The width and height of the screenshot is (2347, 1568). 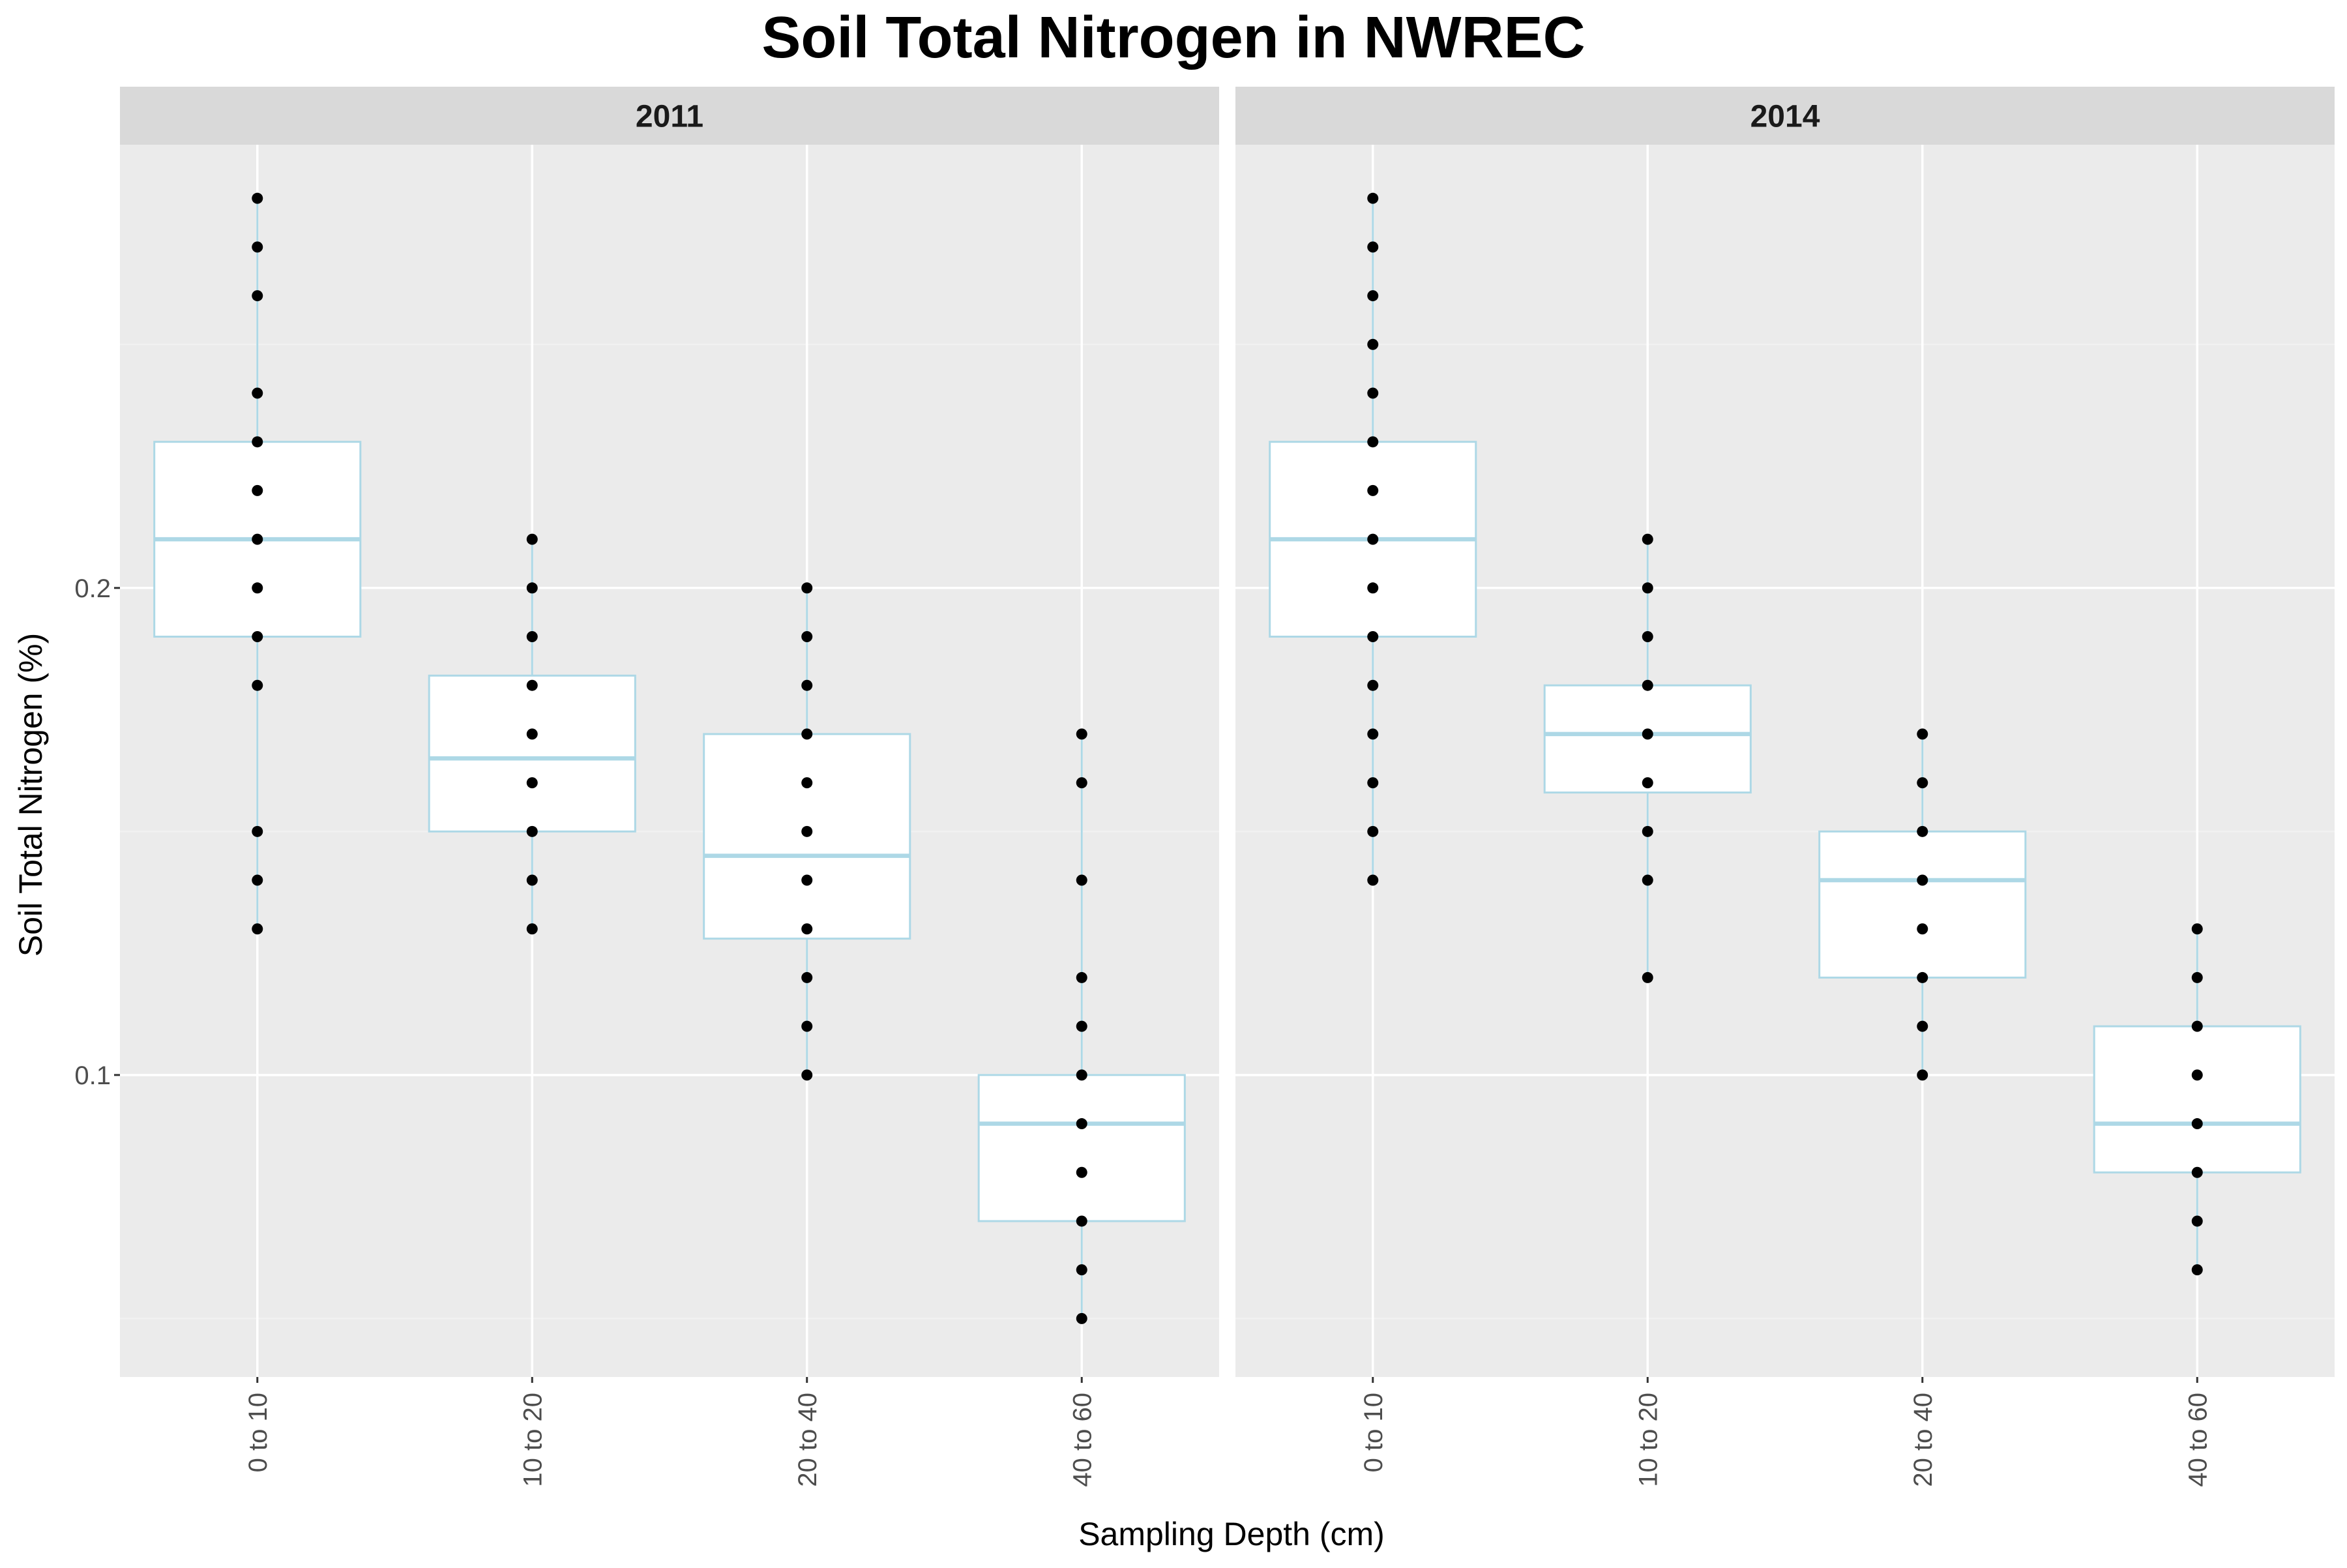 I want to click on y-tick-label: 0.1, so click(x=92, y=1076).